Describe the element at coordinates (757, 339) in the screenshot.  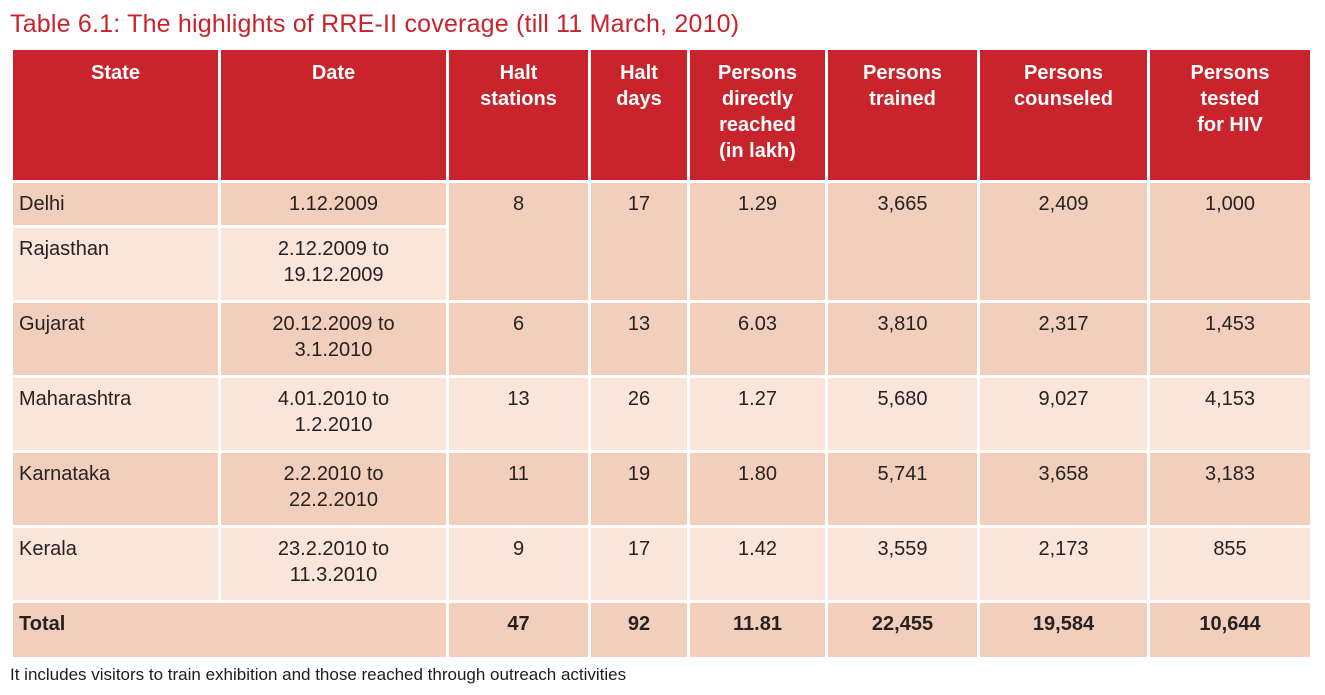
I see `cell-gujarat-persons-reached: 6.03` at that location.